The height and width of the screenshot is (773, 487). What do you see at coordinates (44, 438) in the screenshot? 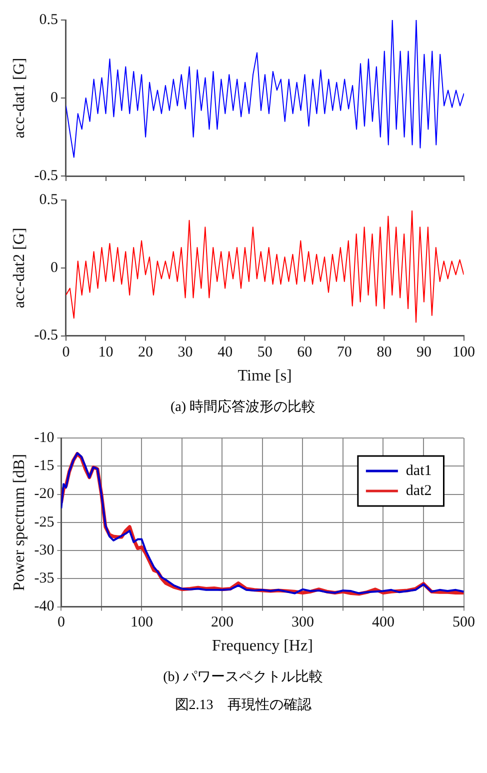
I see `y-tick-label: -10` at bounding box center [44, 438].